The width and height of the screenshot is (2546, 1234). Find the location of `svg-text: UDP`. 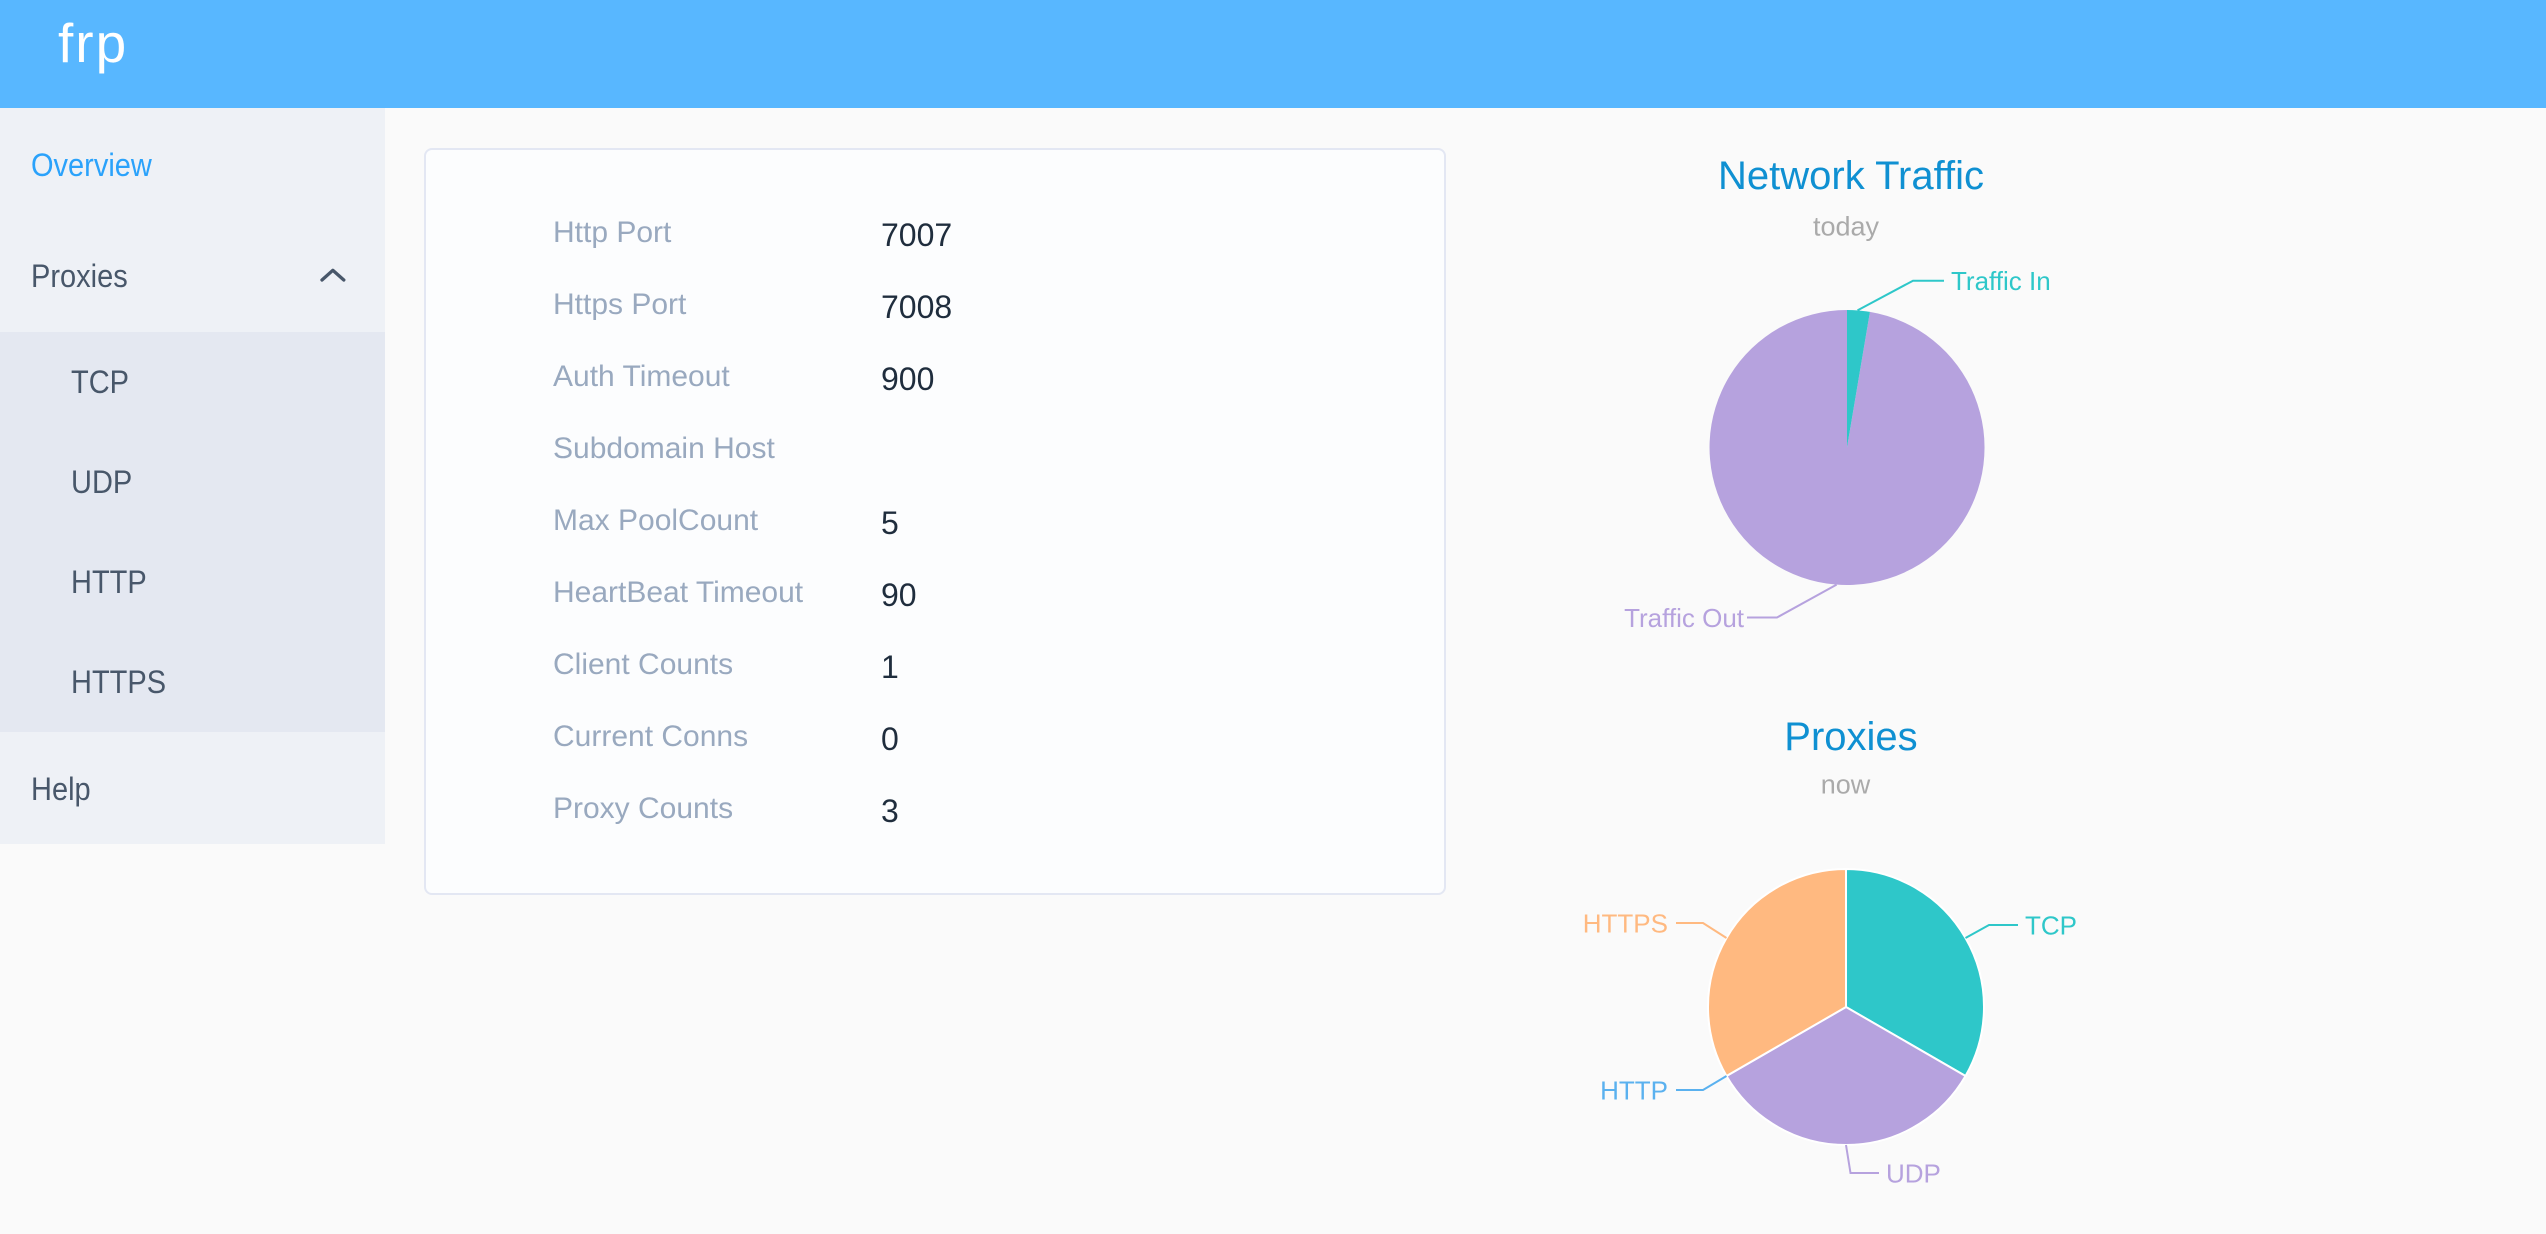

svg-text: UDP is located at coordinates (1913, 1173).